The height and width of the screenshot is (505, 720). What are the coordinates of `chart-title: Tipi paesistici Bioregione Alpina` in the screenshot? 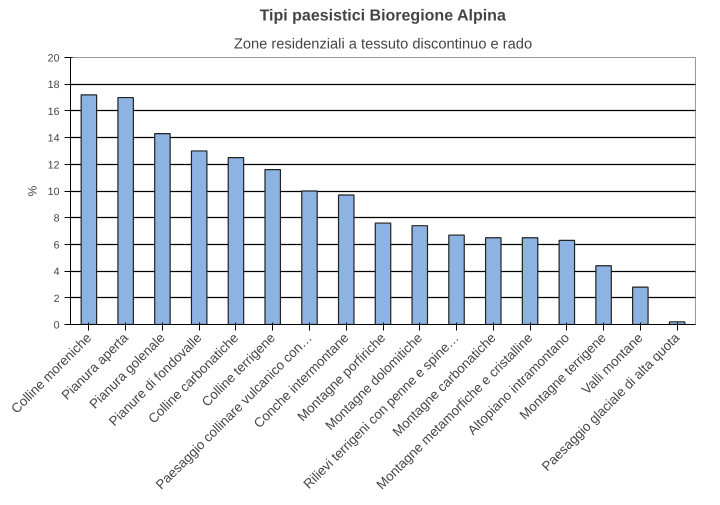 It's located at (383, 16).